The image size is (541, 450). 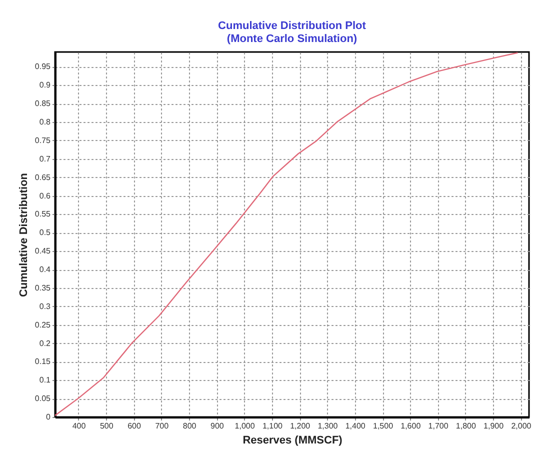 I want to click on x-tick-label: 600, so click(x=135, y=426).